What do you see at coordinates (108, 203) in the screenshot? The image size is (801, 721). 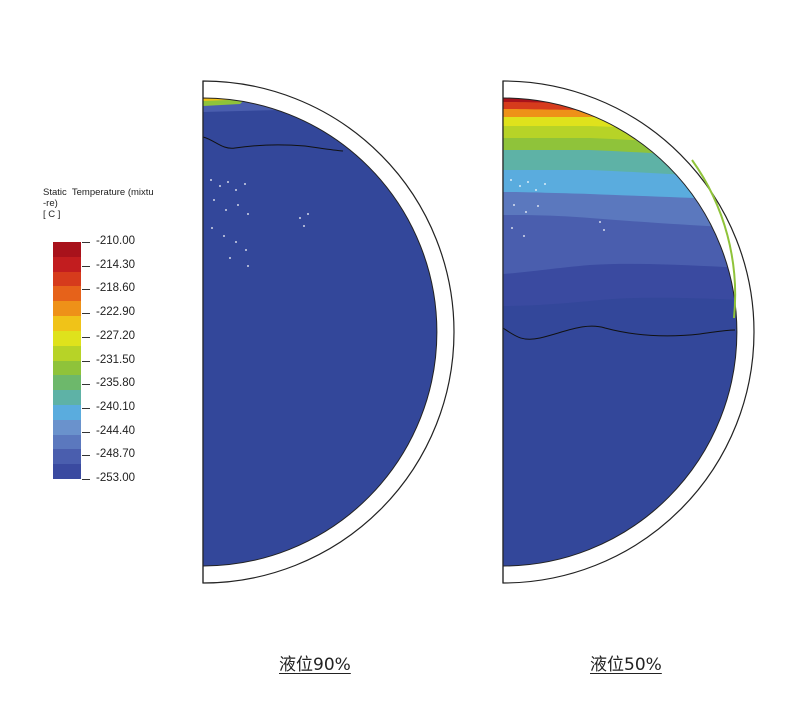 I see `legend-title: Static Temperature (mixtu -re) [ C ]` at bounding box center [108, 203].